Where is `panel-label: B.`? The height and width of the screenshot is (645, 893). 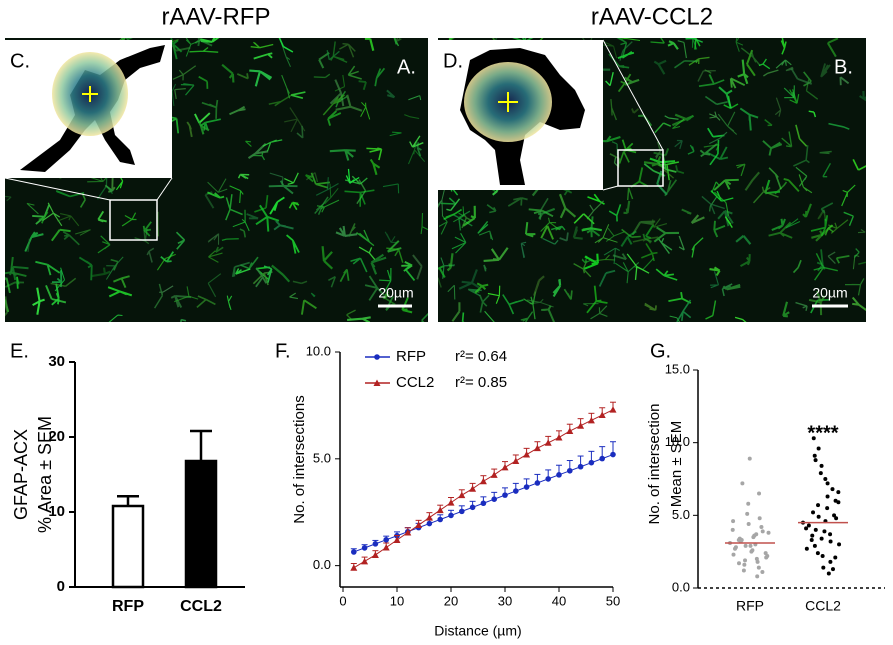 panel-label: B. is located at coordinates (843, 67).